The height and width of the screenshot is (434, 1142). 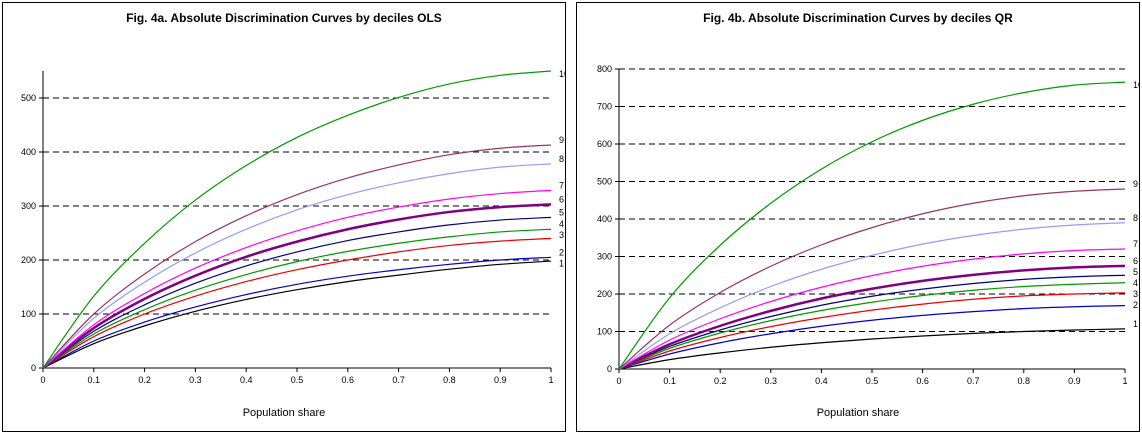 What do you see at coordinates (604, 69) in the screenshot?
I see `y-tick-label: 800` at bounding box center [604, 69].